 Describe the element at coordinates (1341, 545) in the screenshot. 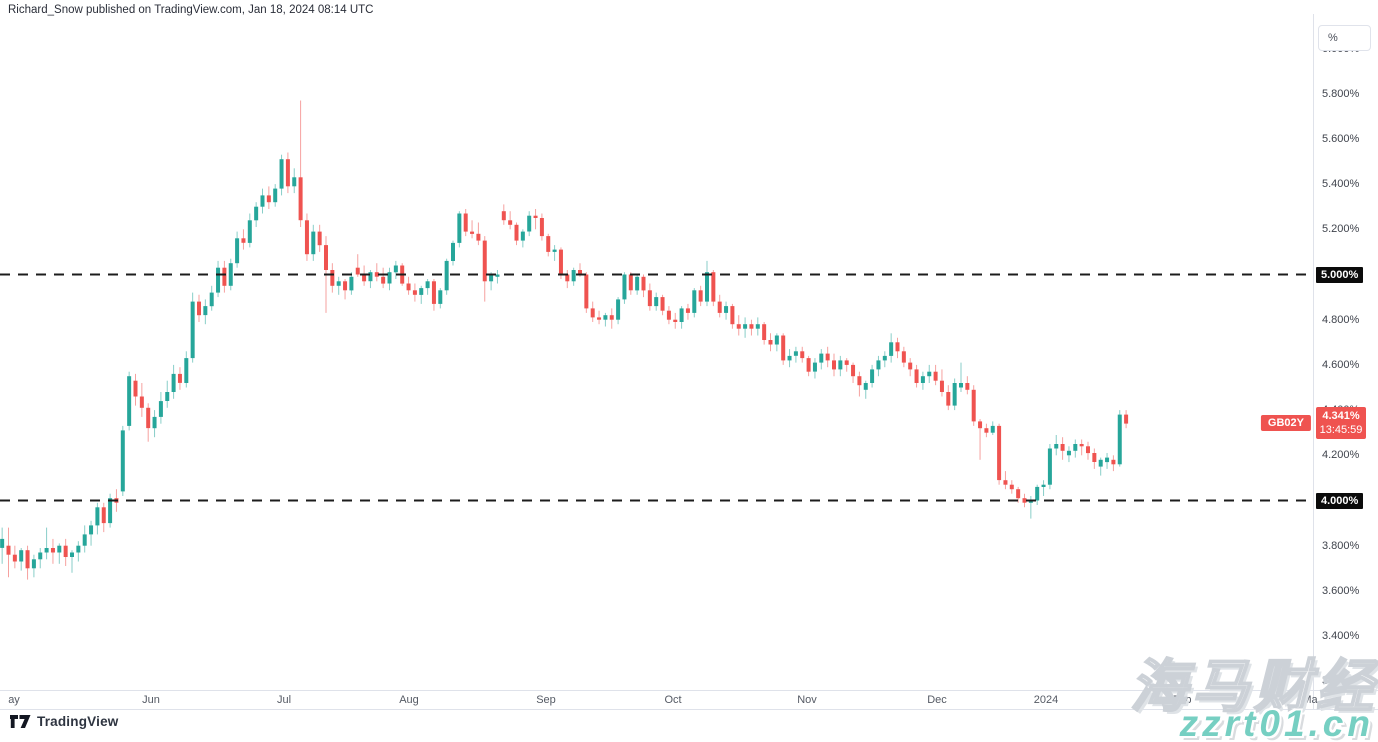

I see `price-axis-tick: 3.800%` at that location.